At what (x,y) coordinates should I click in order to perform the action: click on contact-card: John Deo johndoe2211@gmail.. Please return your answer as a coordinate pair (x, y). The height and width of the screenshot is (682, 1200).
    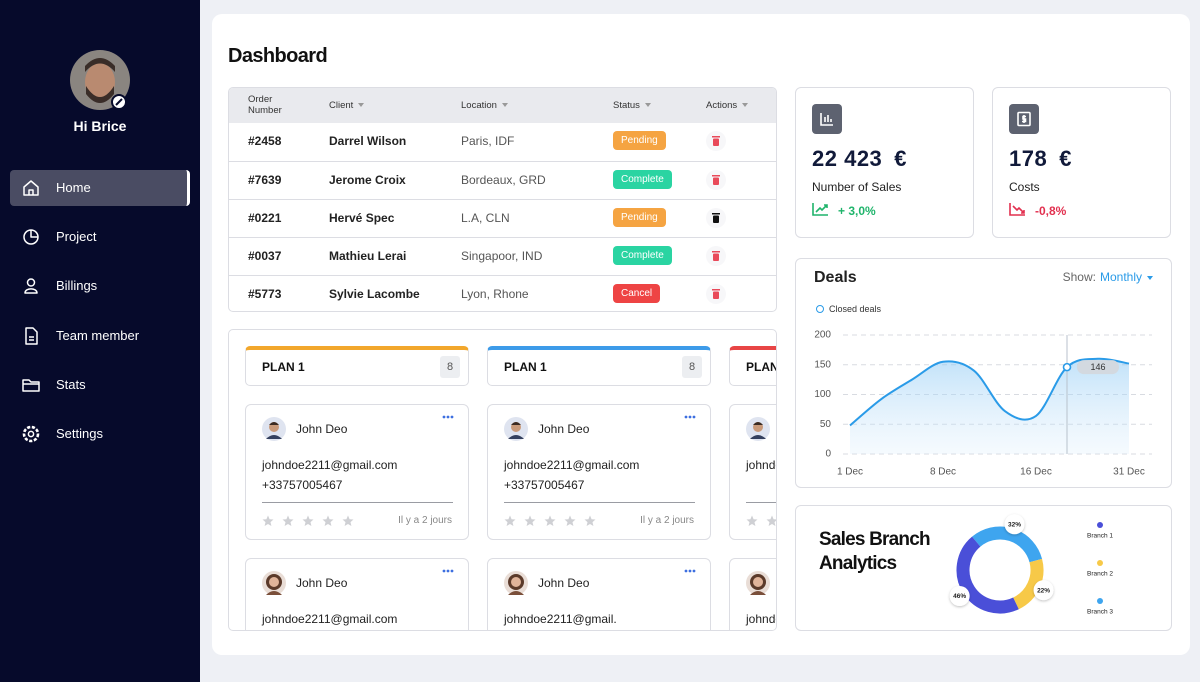
    Looking at the image, I should click on (599, 594).